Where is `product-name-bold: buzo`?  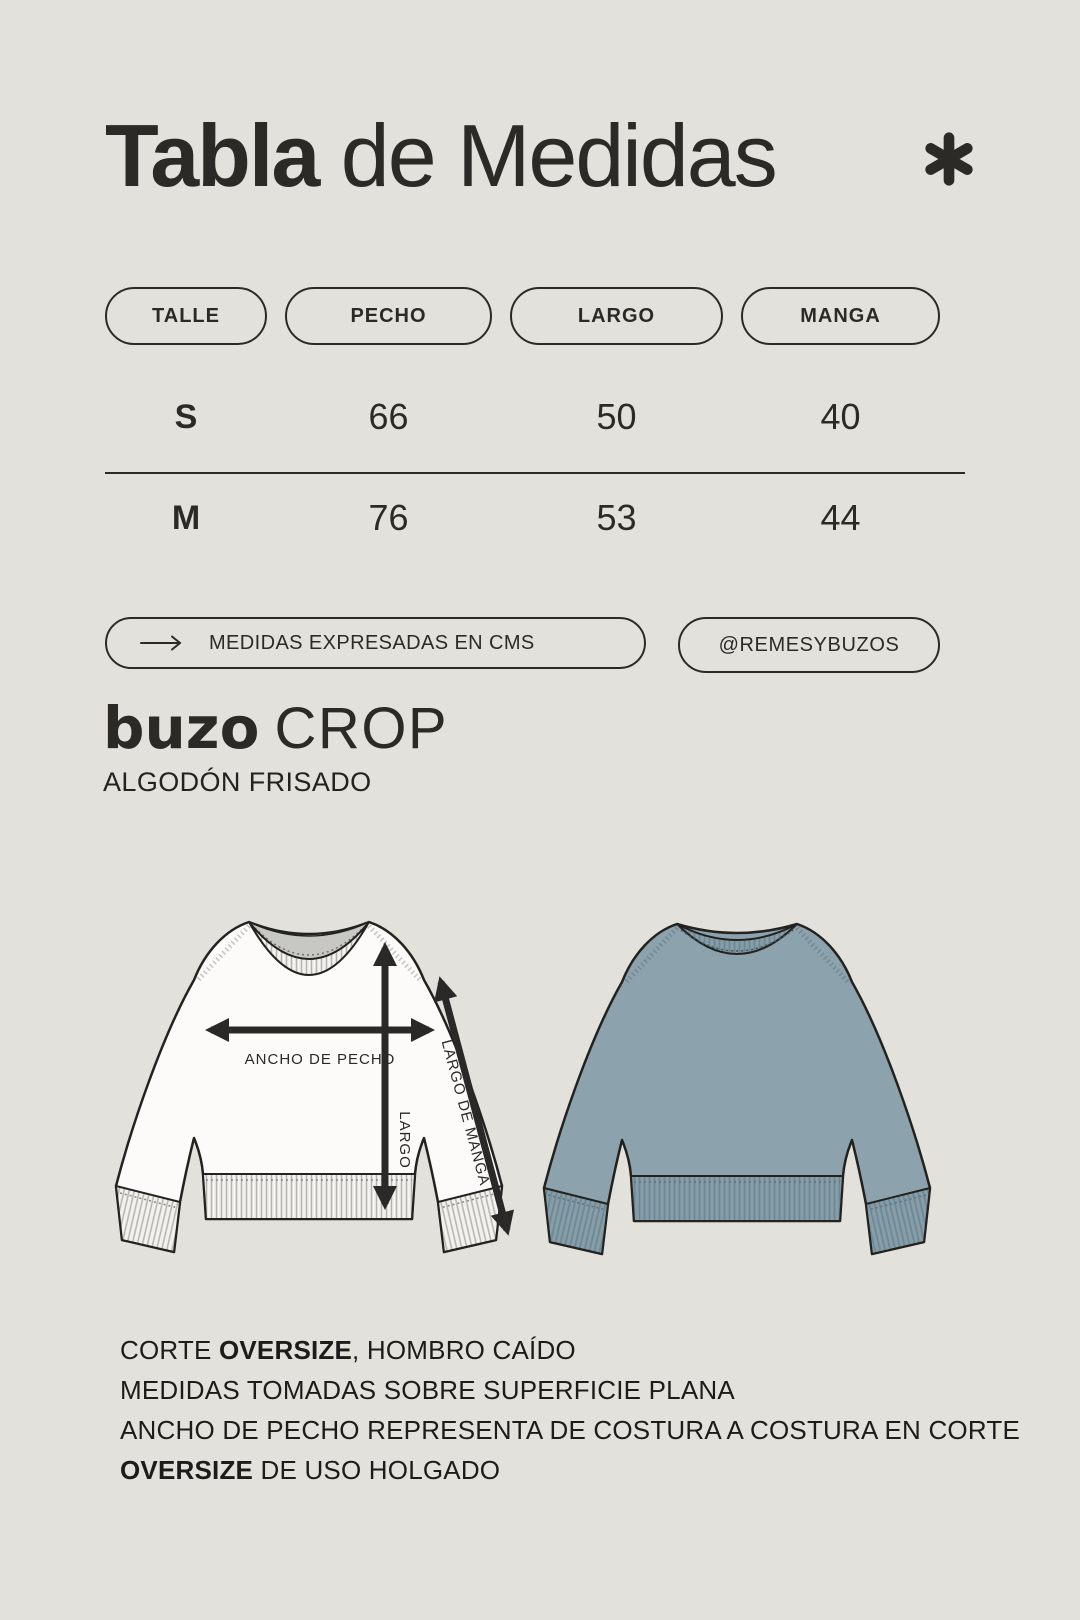
product-name-bold: buzo is located at coordinates (181, 728).